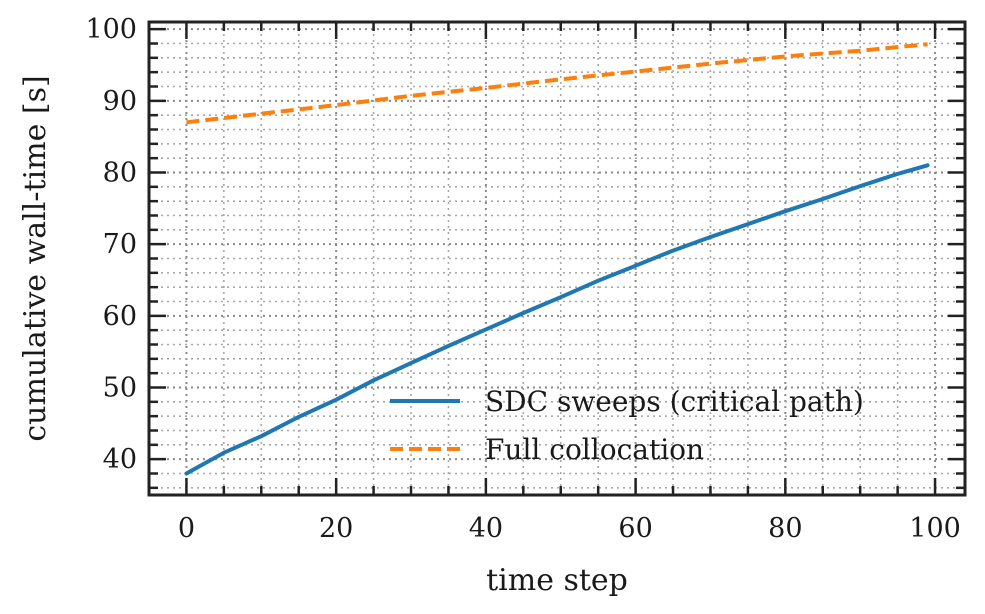 This screenshot has height=614, width=985. Describe the element at coordinates (120, 388) in the screenshot. I see `y-tick-label: 50` at that location.